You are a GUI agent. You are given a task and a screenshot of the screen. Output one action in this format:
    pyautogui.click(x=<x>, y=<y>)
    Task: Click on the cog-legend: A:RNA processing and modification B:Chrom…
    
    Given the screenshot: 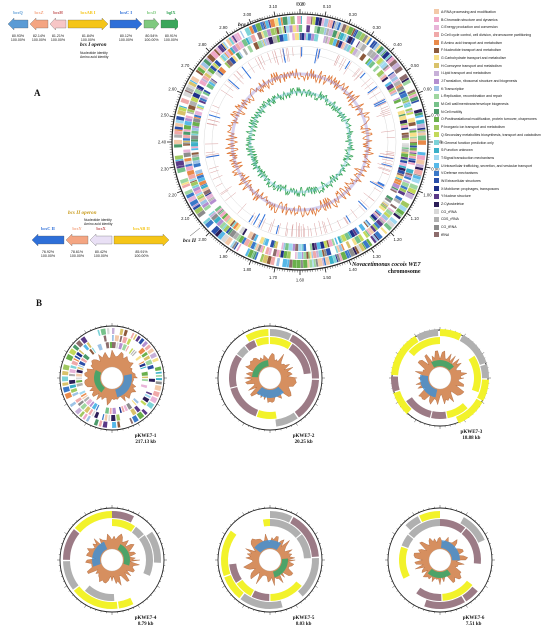 What is the action you would take?
    pyautogui.click(x=490, y=123)
    